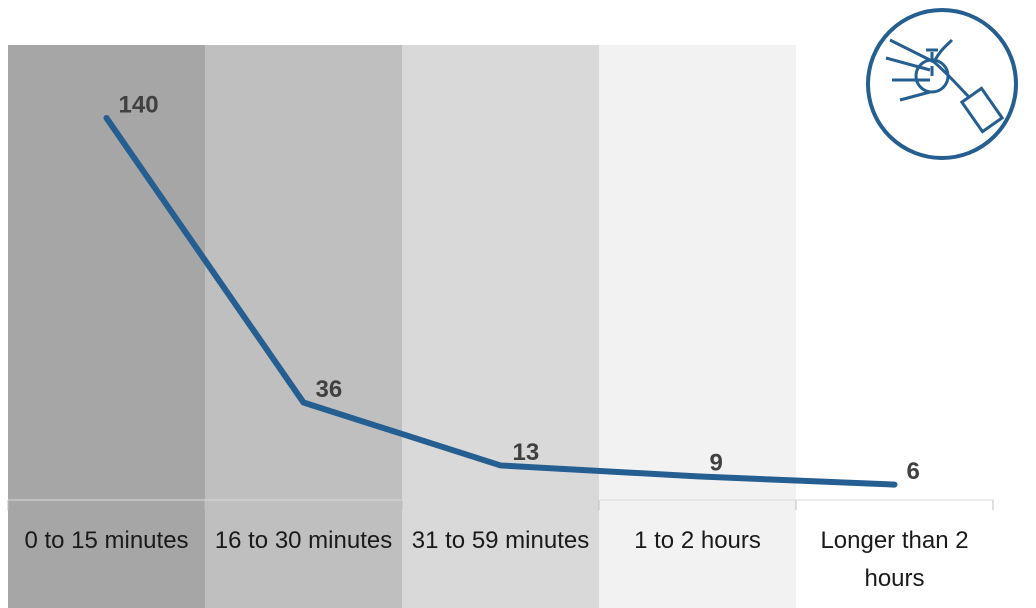  What do you see at coordinates (526, 452) in the screenshot?
I see `data-label: 13` at bounding box center [526, 452].